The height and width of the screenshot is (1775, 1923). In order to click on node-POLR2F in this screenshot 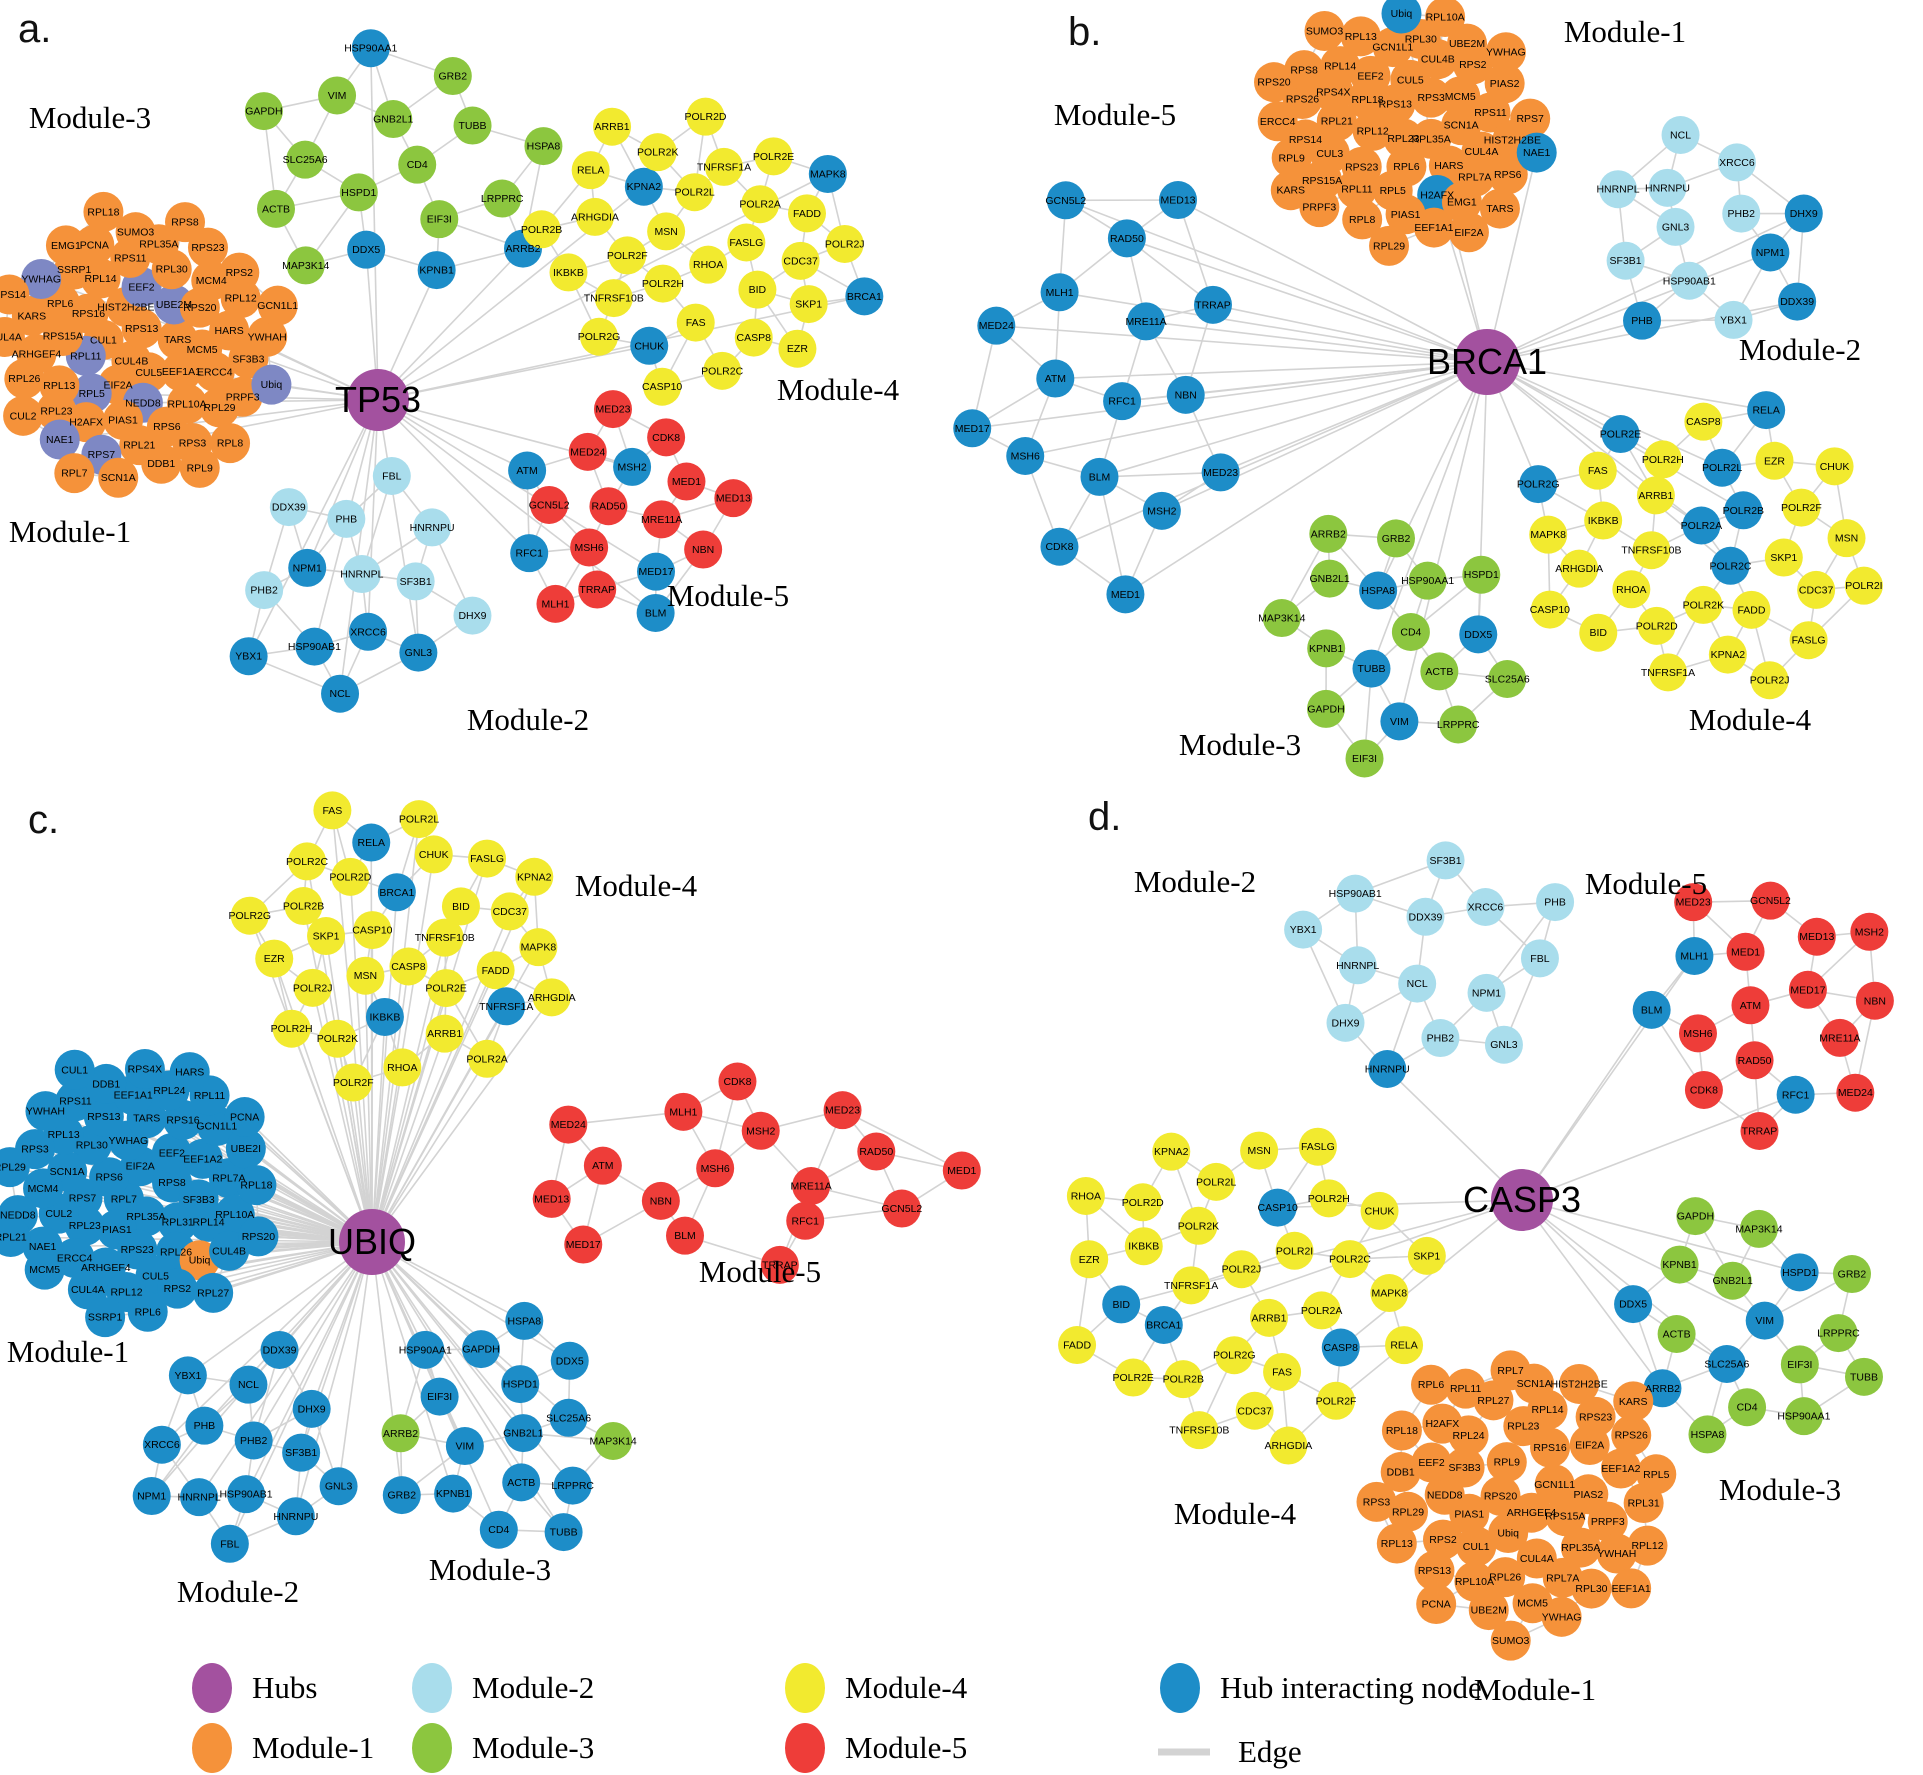, I will do `click(353, 1082)`.